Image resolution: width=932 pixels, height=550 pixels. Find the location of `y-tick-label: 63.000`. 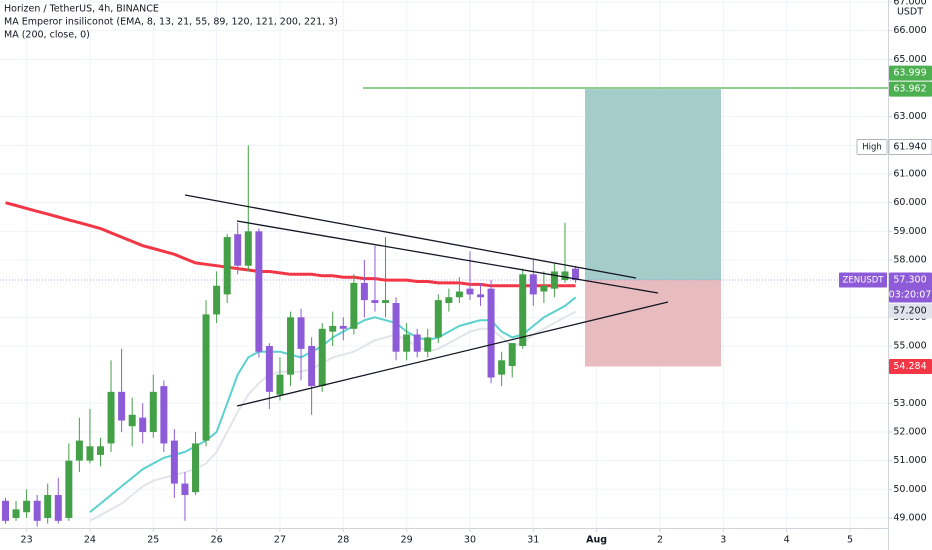

y-tick-label: 63.000 is located at coordinates (909, 116).